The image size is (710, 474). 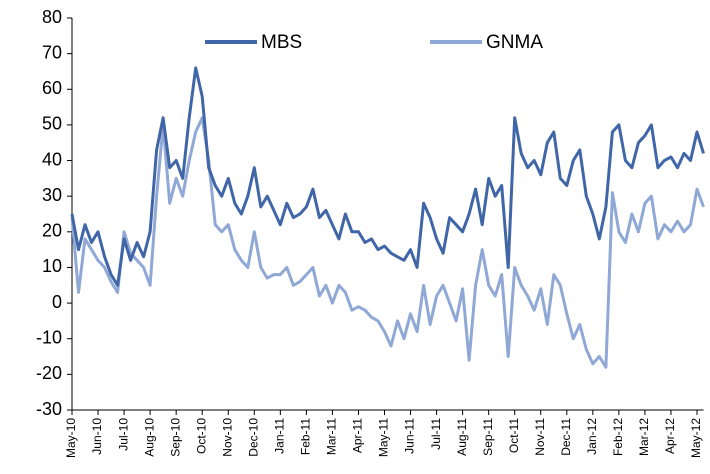 What do you see at coordinates (97, 436) in the screenshot?
I see `x-tick-label: Jun-10` at bounding box center [97, 436].